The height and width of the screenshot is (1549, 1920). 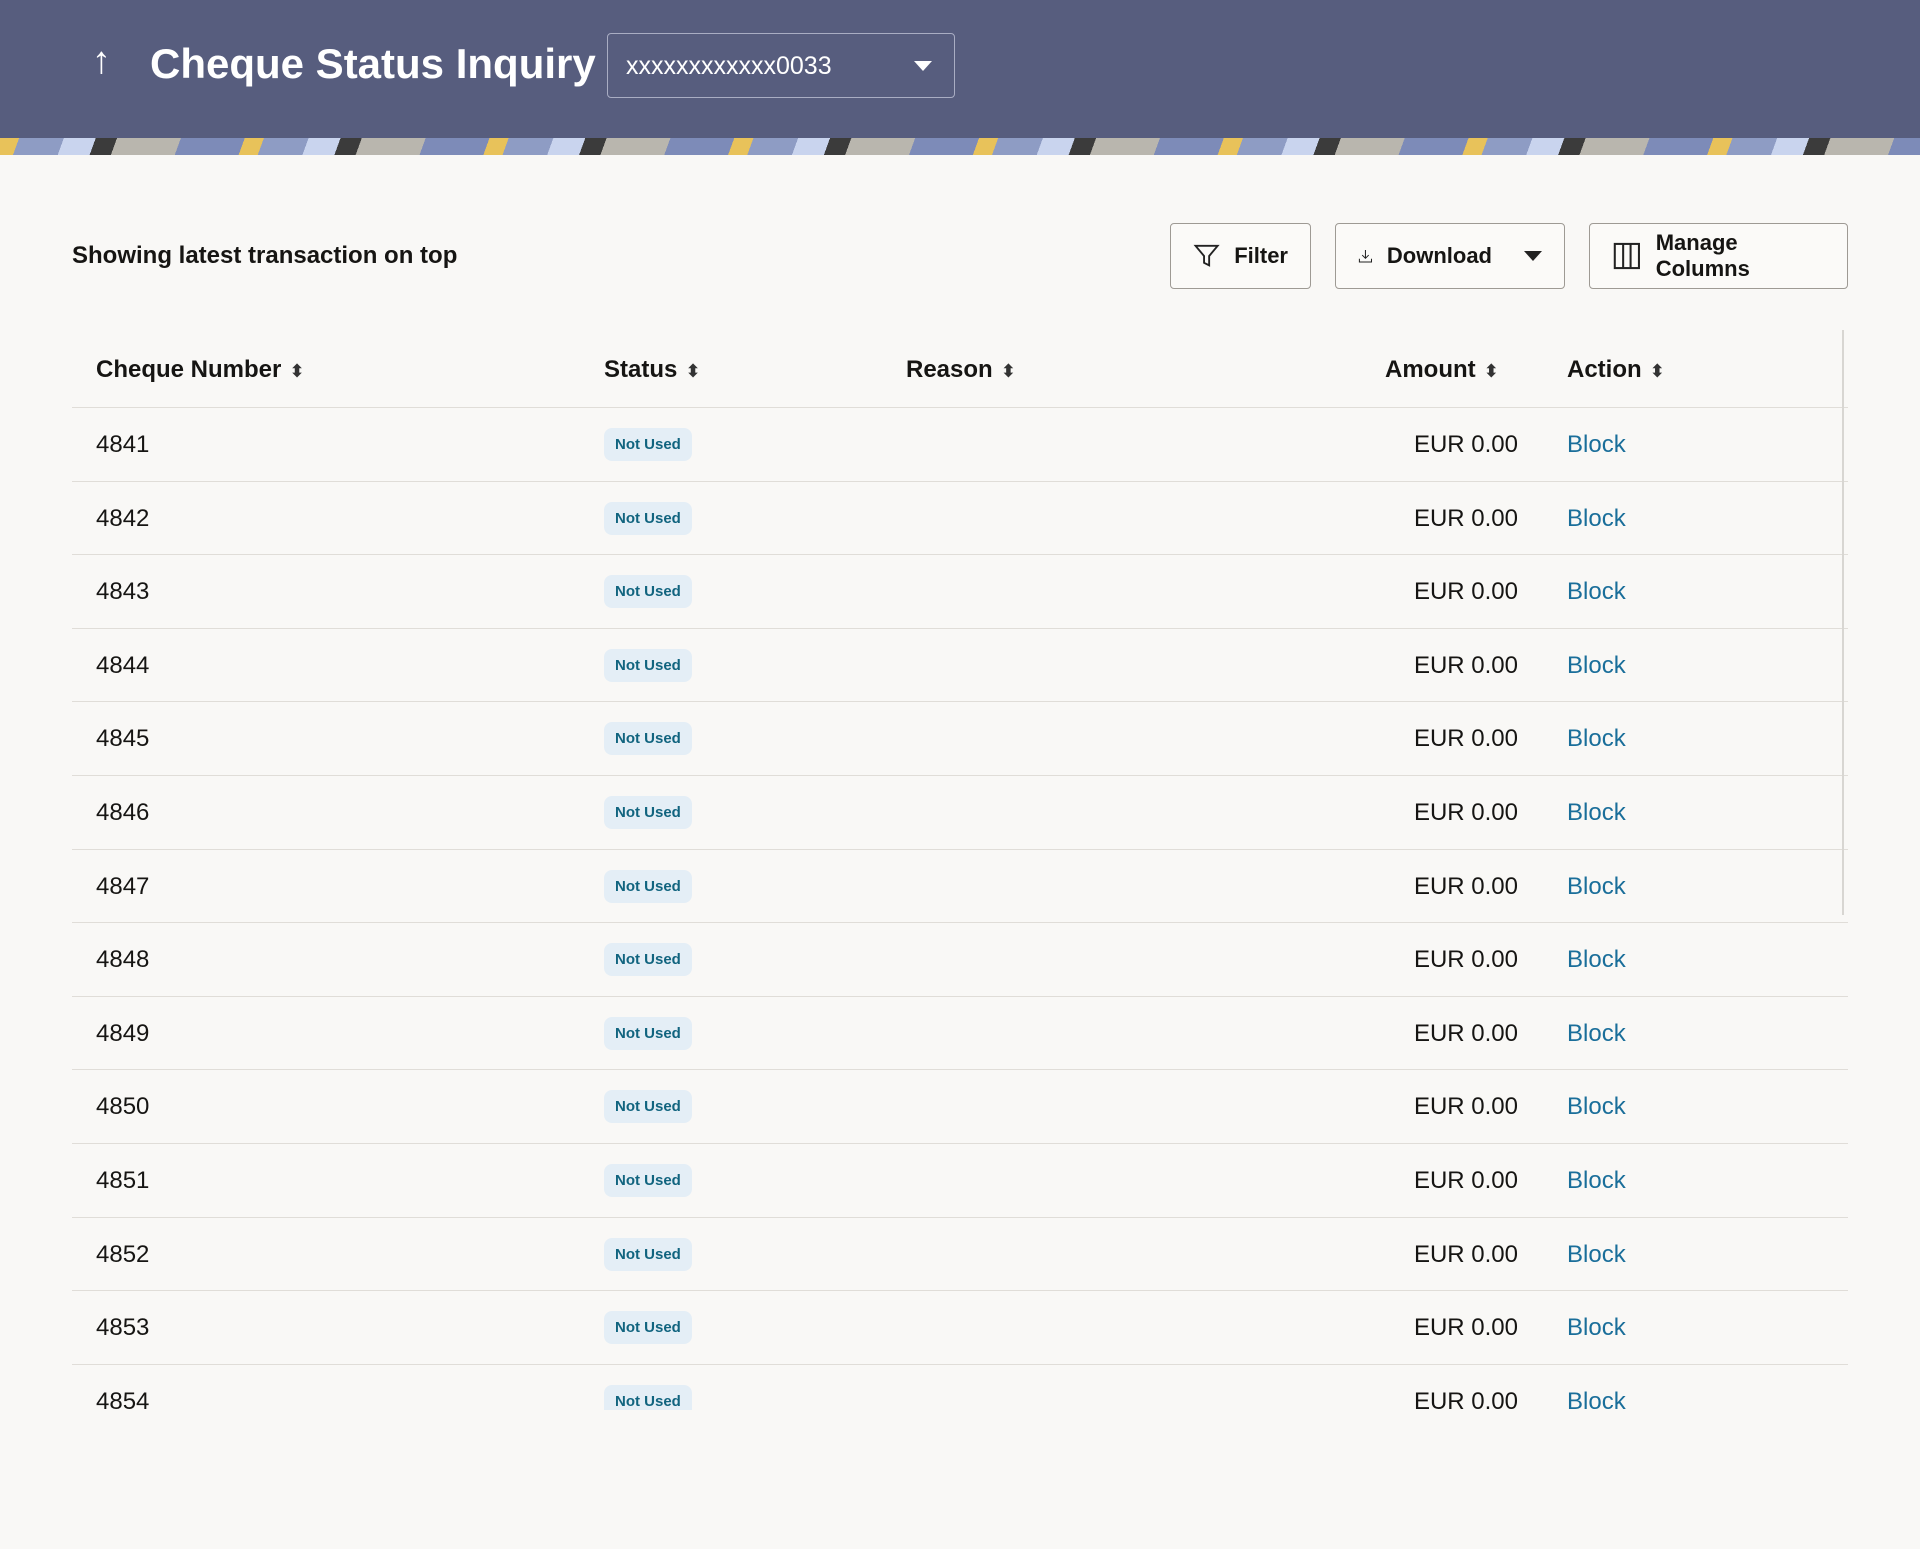 What do you see at coordinates (960, 519) in the screenshot?
I see `table-row: 4842 Not Used EUR 0.00 Block` at bounding box center [960, 519].